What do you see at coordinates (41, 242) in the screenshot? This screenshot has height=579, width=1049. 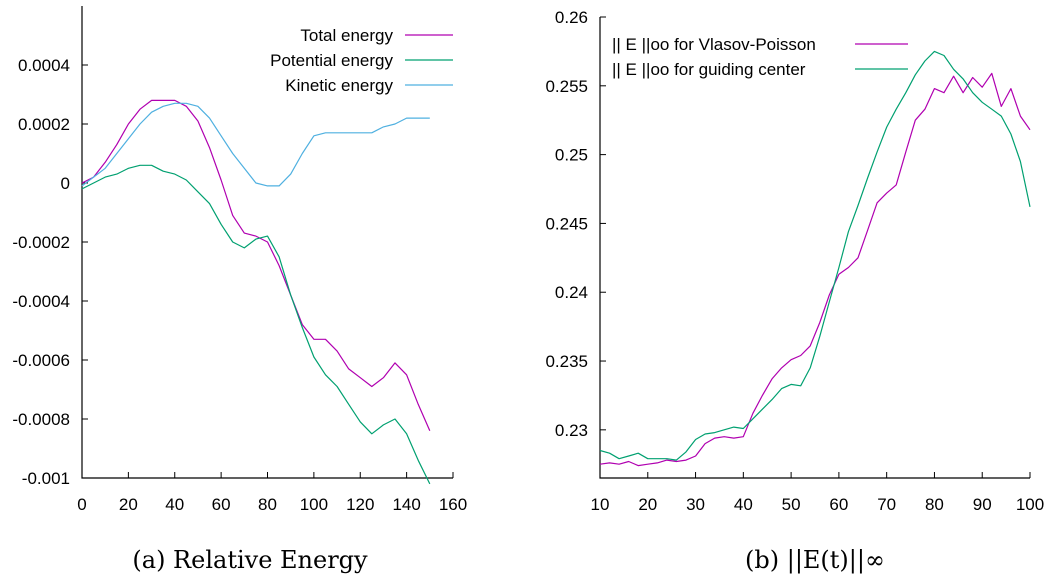 I see `y-tick-label: -0.0002` at bounding box center [41, 242].